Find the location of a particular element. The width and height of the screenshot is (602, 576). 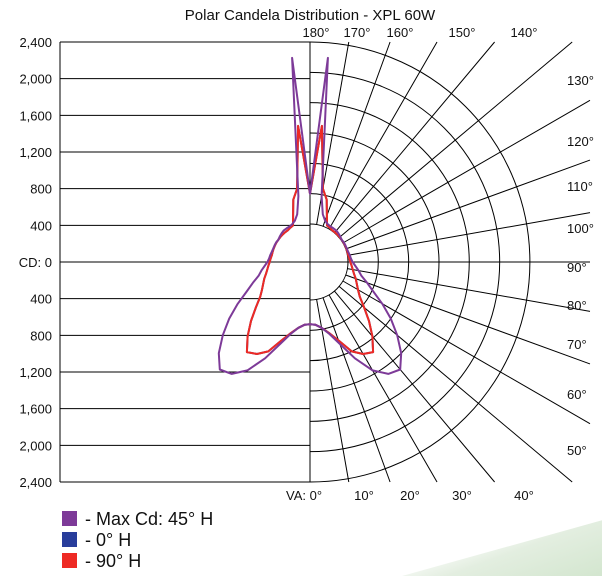

right-angle-label: 50° is located at coordinates (577, 450).